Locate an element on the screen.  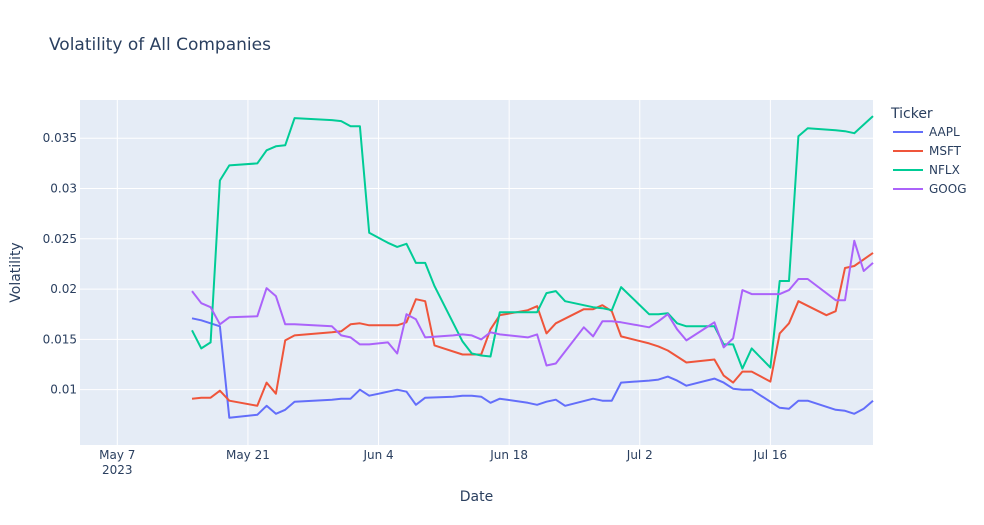
x-tick-label: Jun 18 is located at coordinates (508, 455).